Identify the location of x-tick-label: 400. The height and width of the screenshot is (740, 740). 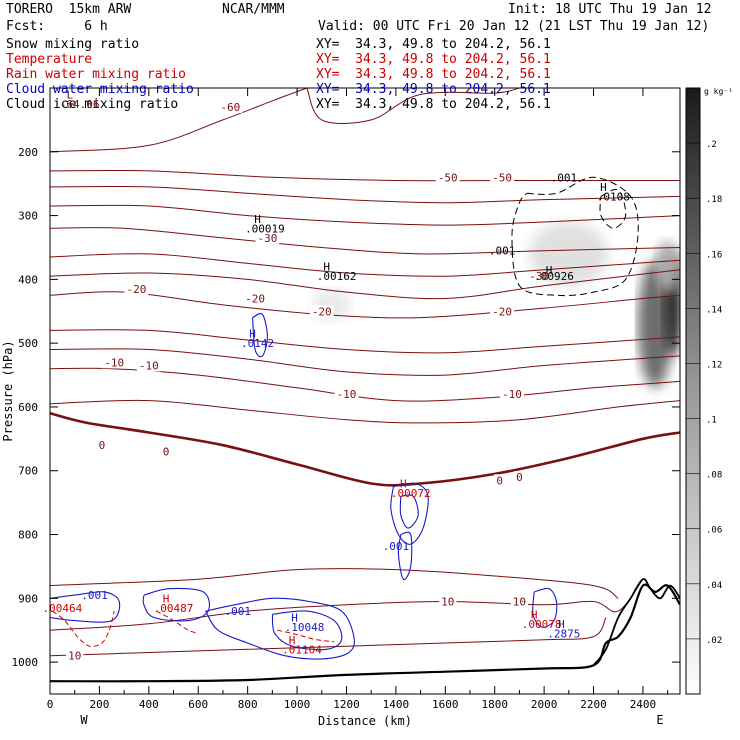
(149, 704).